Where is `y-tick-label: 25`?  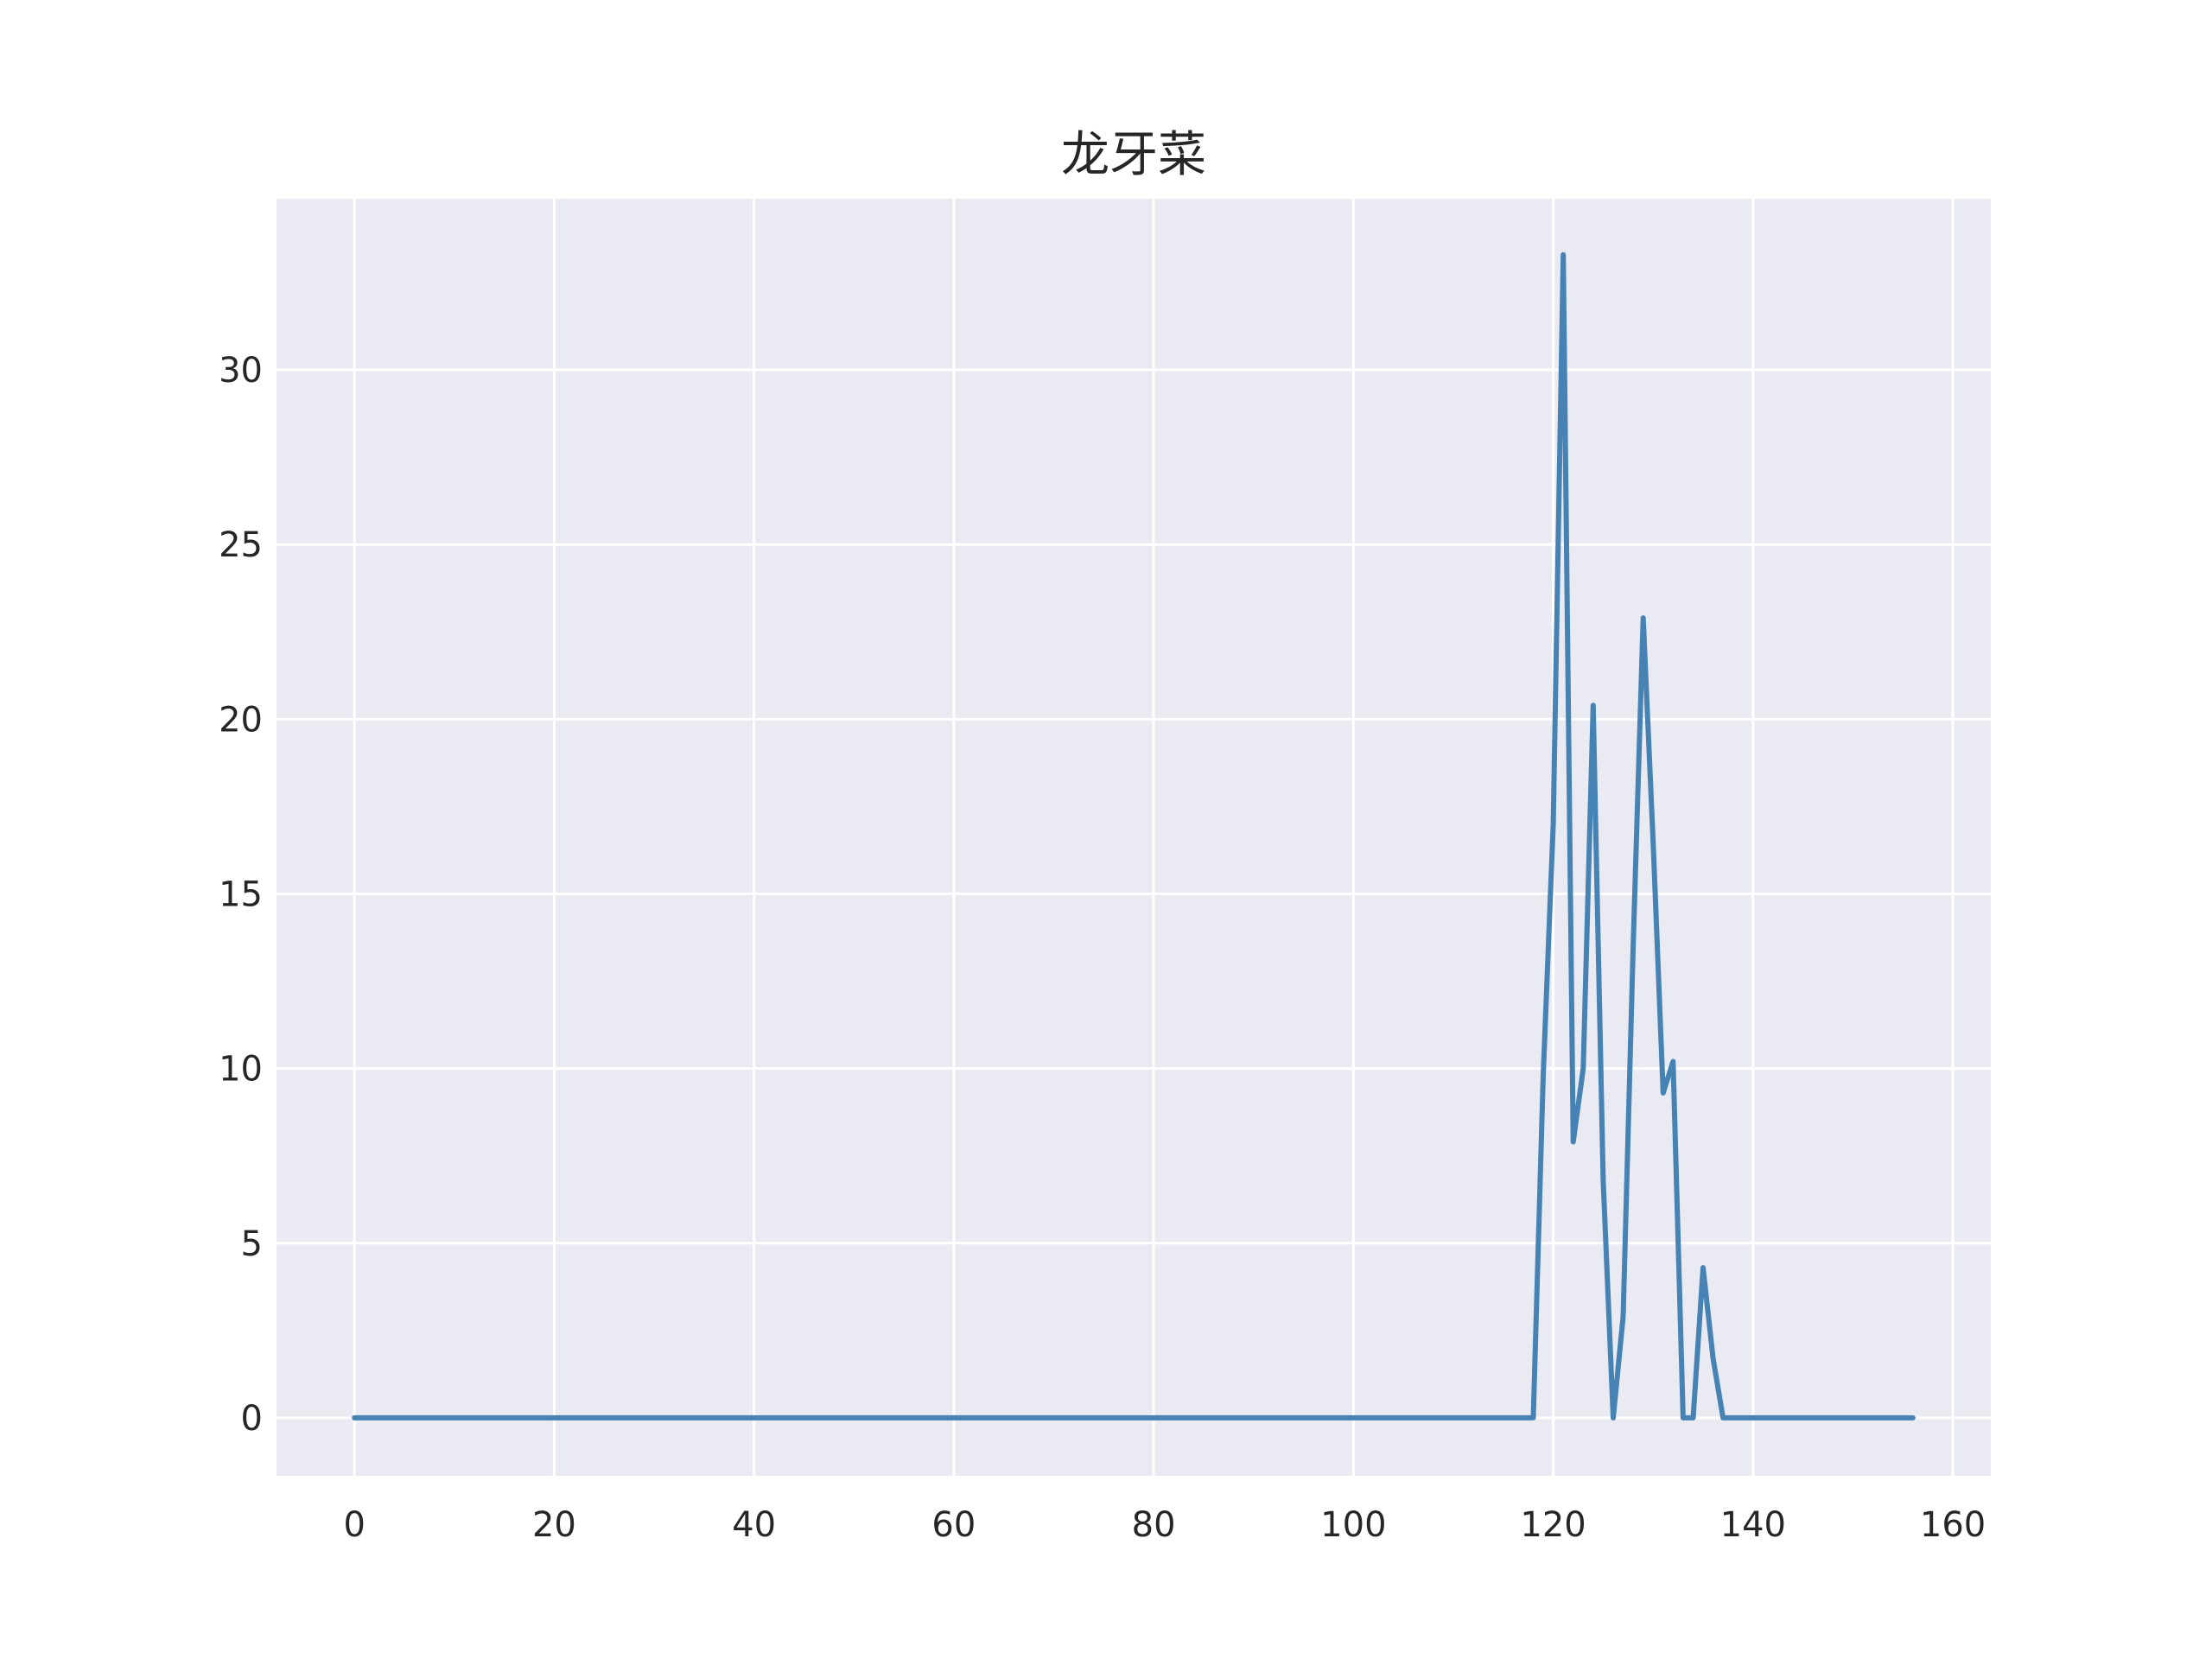
y-tick-label: 25 is located at coordinates (241, 545).